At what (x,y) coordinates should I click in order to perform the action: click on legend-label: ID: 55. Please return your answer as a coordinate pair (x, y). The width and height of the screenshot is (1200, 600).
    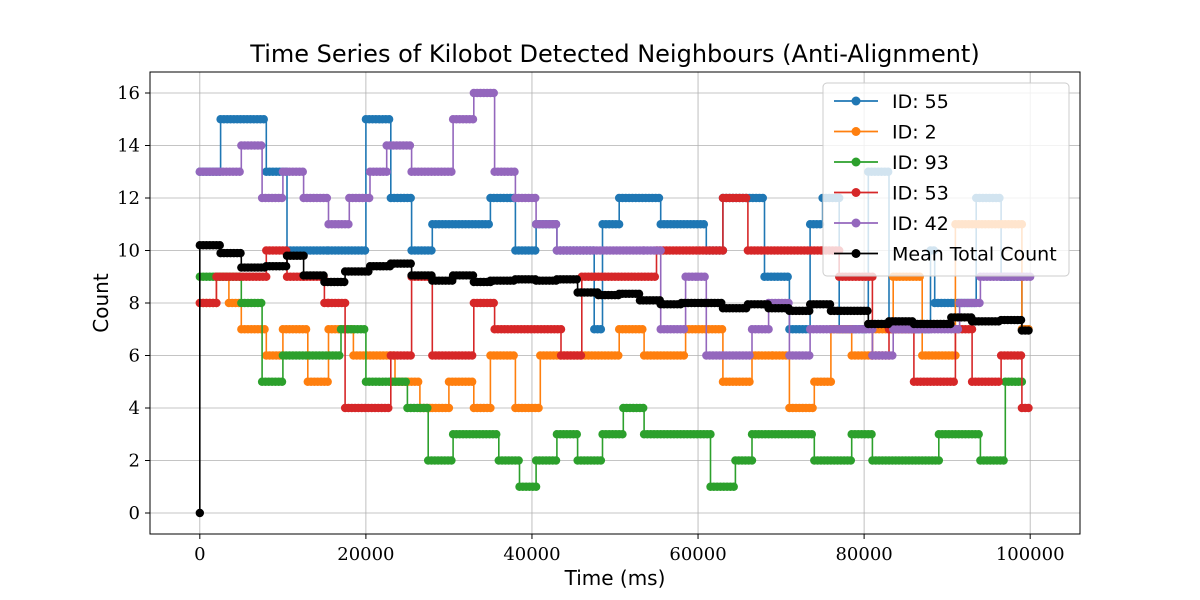
    Looking at the image, I should click on (920, 102).